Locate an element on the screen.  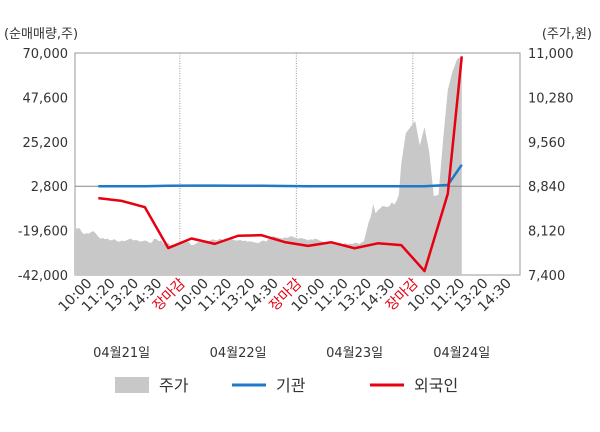
left-tick-label: -42,000 is located at coordinates (43, 276).